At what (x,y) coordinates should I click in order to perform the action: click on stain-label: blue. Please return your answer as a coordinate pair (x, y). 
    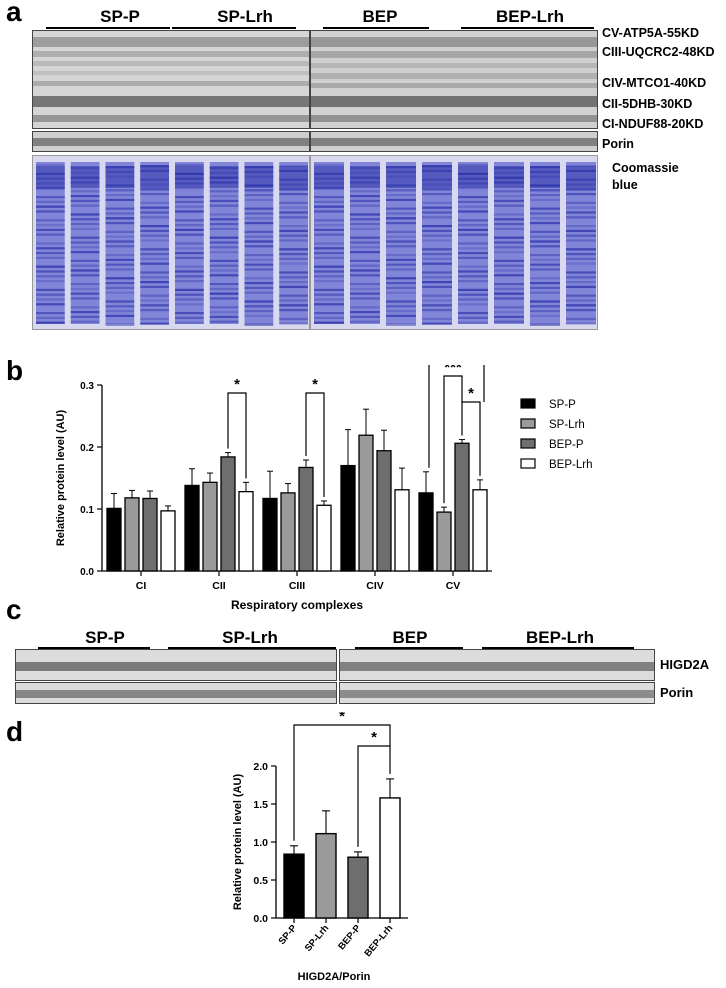
    Looking at the image, I should click on (625, 185).